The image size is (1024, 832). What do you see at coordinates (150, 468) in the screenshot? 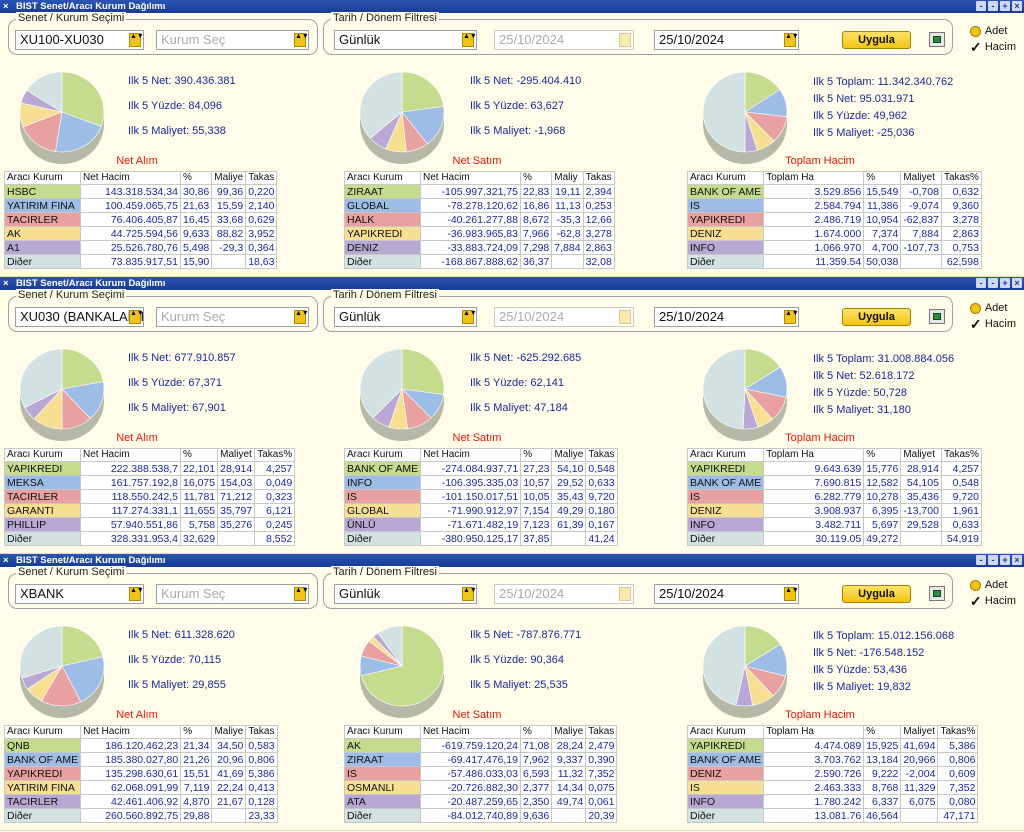
I see `table-row: YAPIKREDI 222.388.538,7 22,101 28,914 4,257` at bounding box center [150, 468].